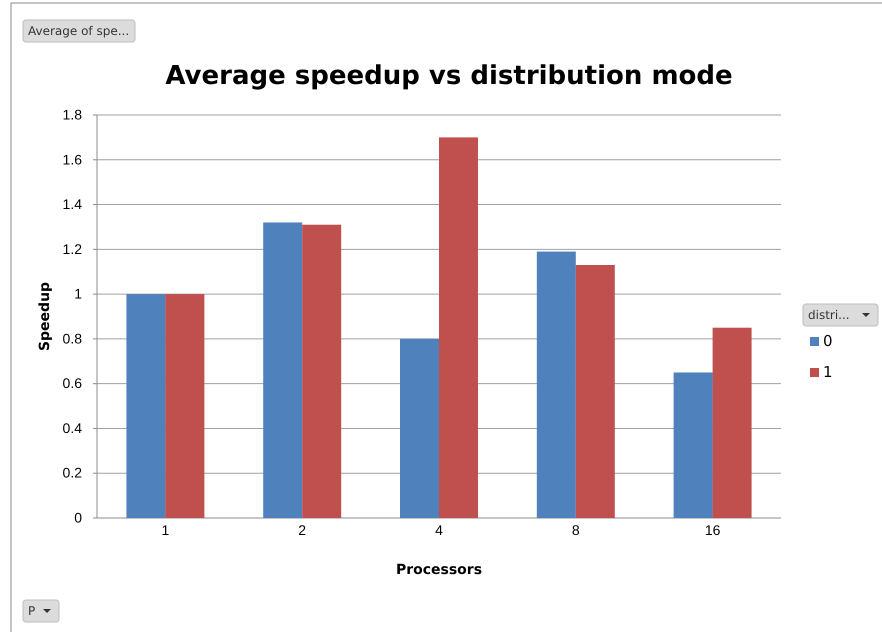 Image resolution: width=882 pixels, height=632 pixels. Describe the element at coordinates (576, 530) in the screenshot. I see `x-tick-label: 8` at that location.